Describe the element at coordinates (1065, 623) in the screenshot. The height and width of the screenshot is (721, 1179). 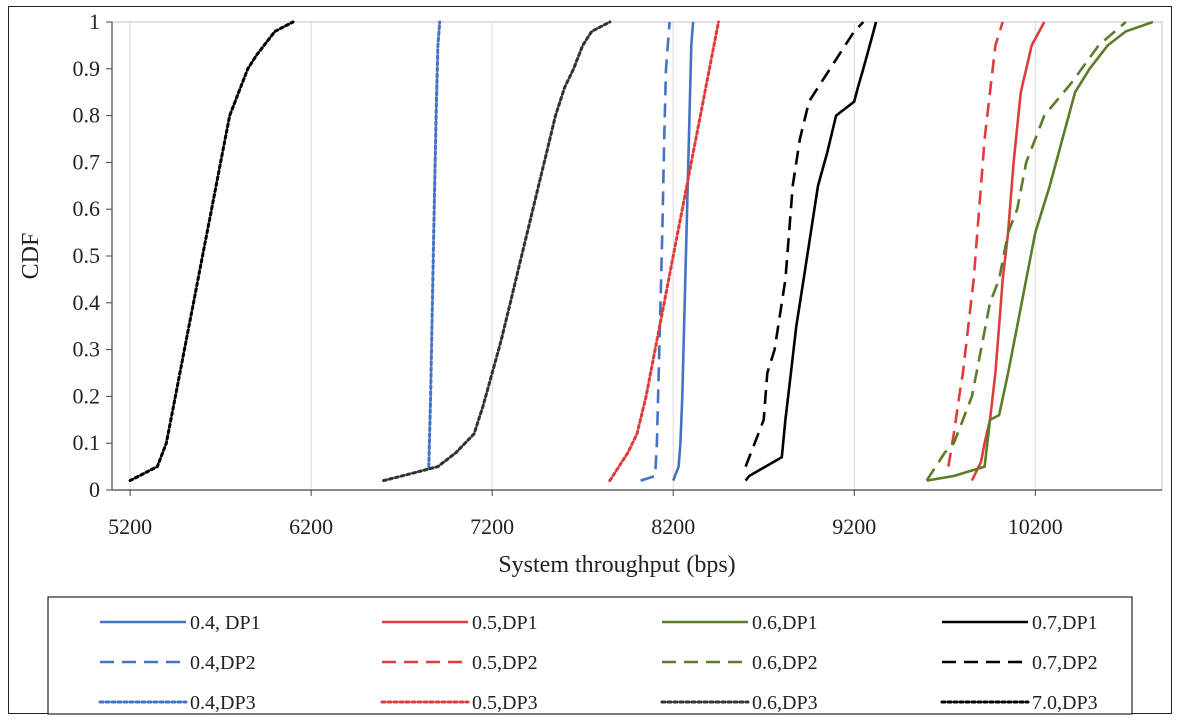
I see `legend-label: 0.7,DP1` at that location.